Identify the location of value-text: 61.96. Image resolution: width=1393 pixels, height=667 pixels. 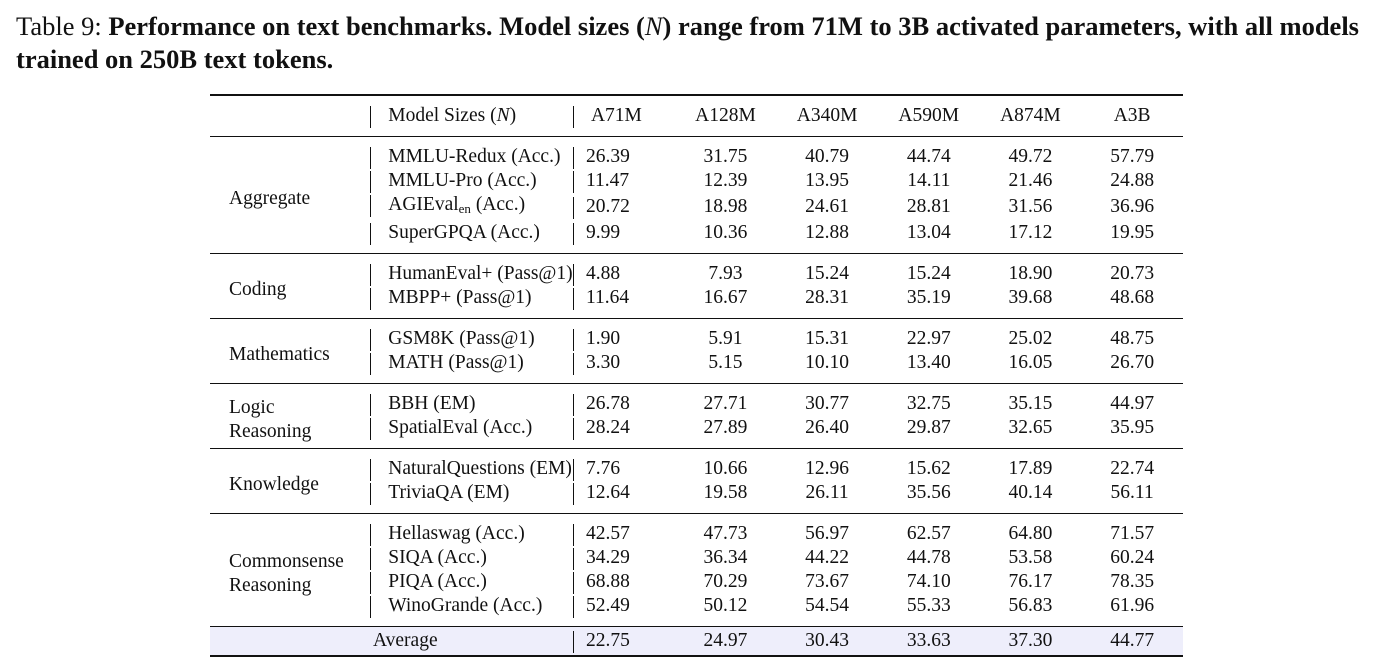
(1132, 605).